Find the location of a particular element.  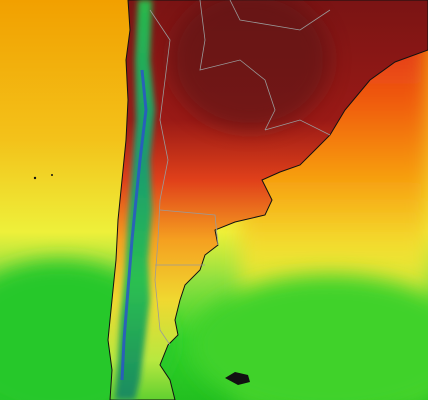

hot-core is located at coordinates (250, 65).